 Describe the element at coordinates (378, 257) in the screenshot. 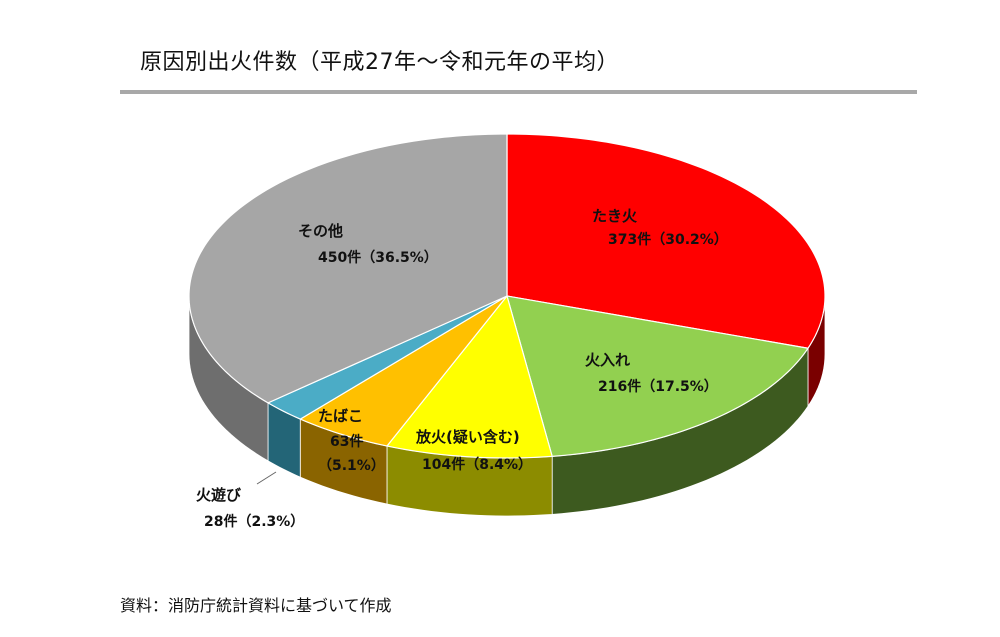

I see `label-value-sonota: 450件（36.5%）` at that location.